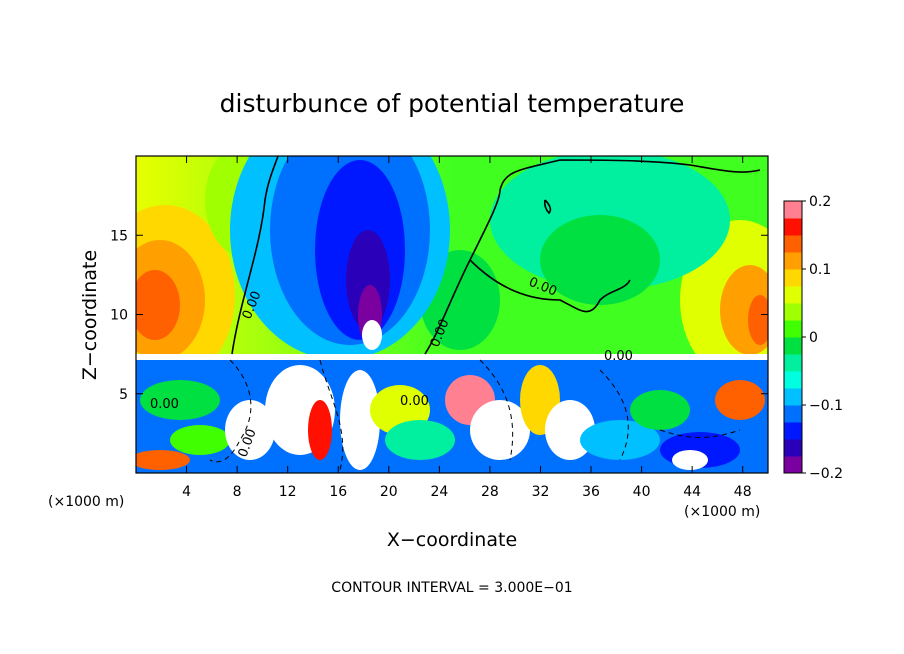 The image size is (904, 654). What do you see at coordinates (642, 492) in the screenshot?
I see `x-tick-label: 40` at bounding box center [642, 492].